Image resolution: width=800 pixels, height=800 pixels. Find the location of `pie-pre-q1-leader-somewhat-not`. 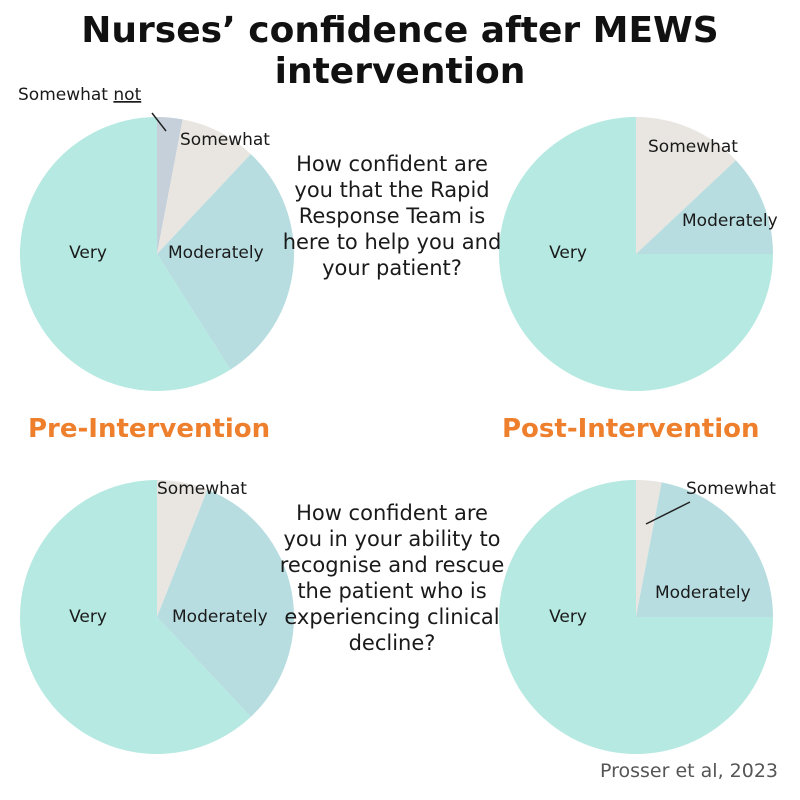

pie-pre-q1-leader-somewhat-not is located at coordinates (159, 122).